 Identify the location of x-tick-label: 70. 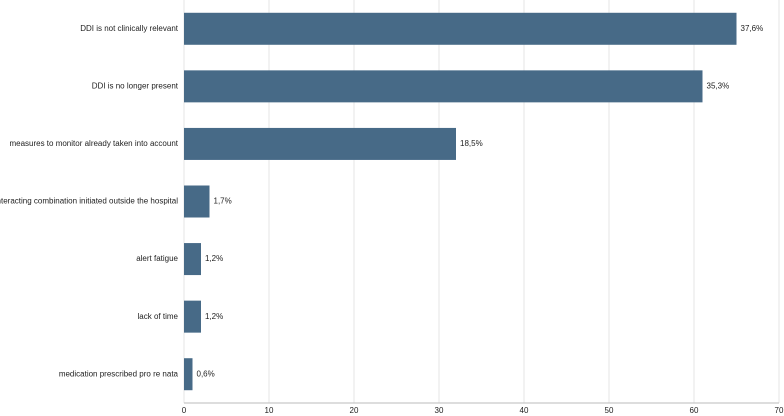
(779, 410).